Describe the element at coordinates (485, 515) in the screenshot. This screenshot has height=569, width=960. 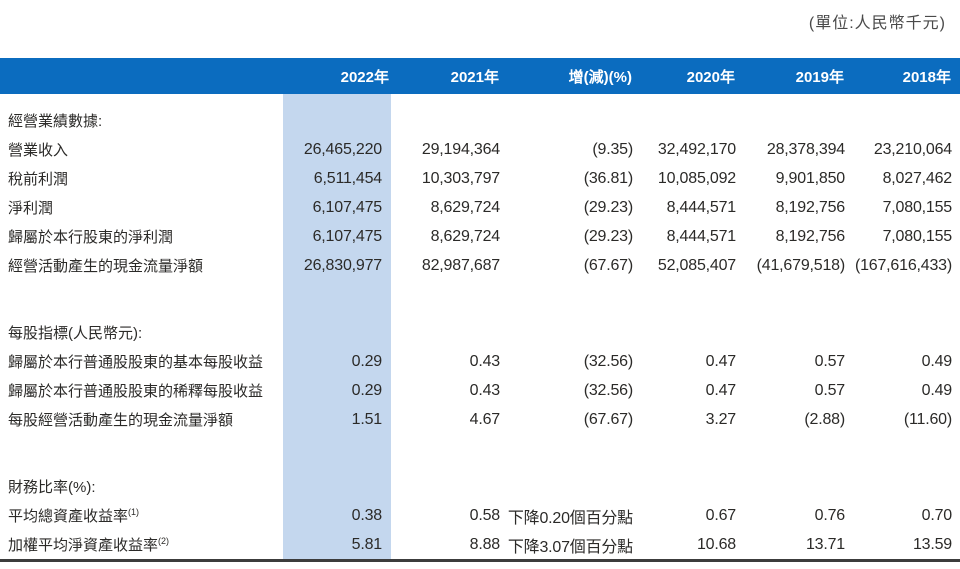
I see `cell-2021: 0.58` at that location.